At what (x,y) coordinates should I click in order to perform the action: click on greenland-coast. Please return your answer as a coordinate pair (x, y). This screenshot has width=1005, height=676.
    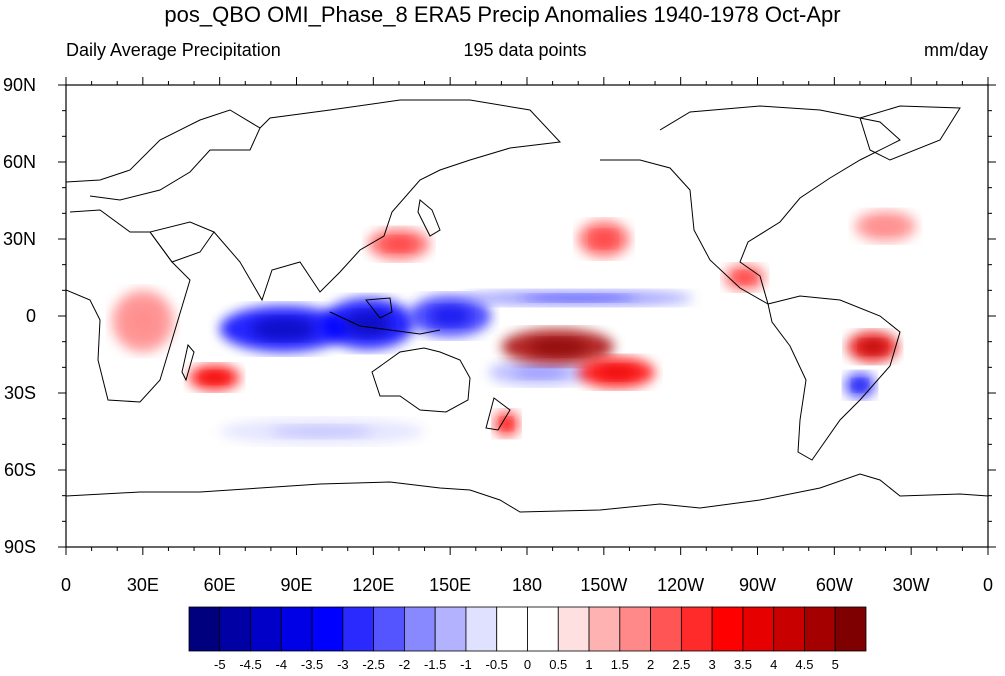
    Looking at the image, I should click on (910, 133).